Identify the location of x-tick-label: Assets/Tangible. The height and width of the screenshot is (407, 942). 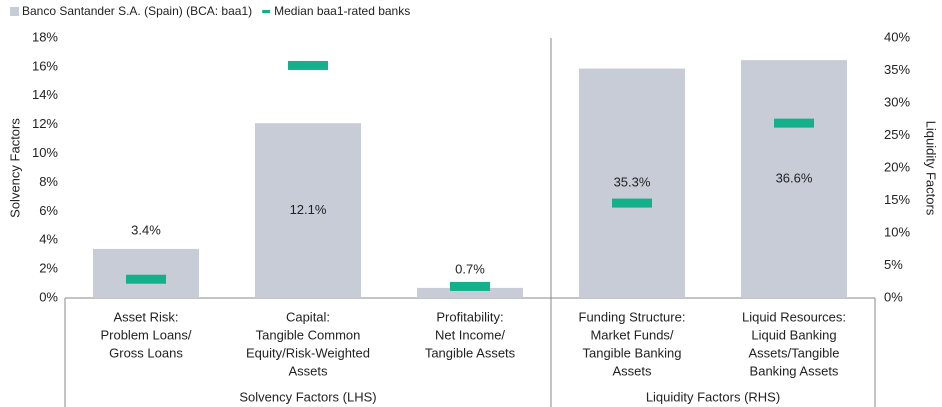
(793, 352).